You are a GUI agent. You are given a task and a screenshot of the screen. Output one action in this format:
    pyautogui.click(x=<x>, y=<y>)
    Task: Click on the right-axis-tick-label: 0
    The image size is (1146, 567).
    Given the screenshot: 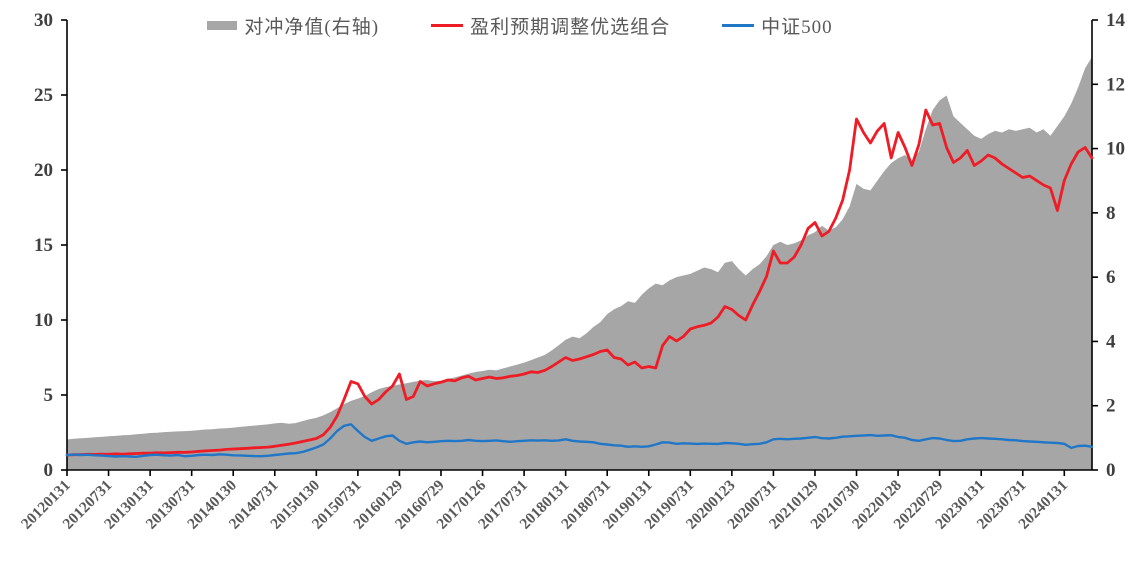 What is the action you would take?
    pyautogui.click(x=1111, y=470)
    